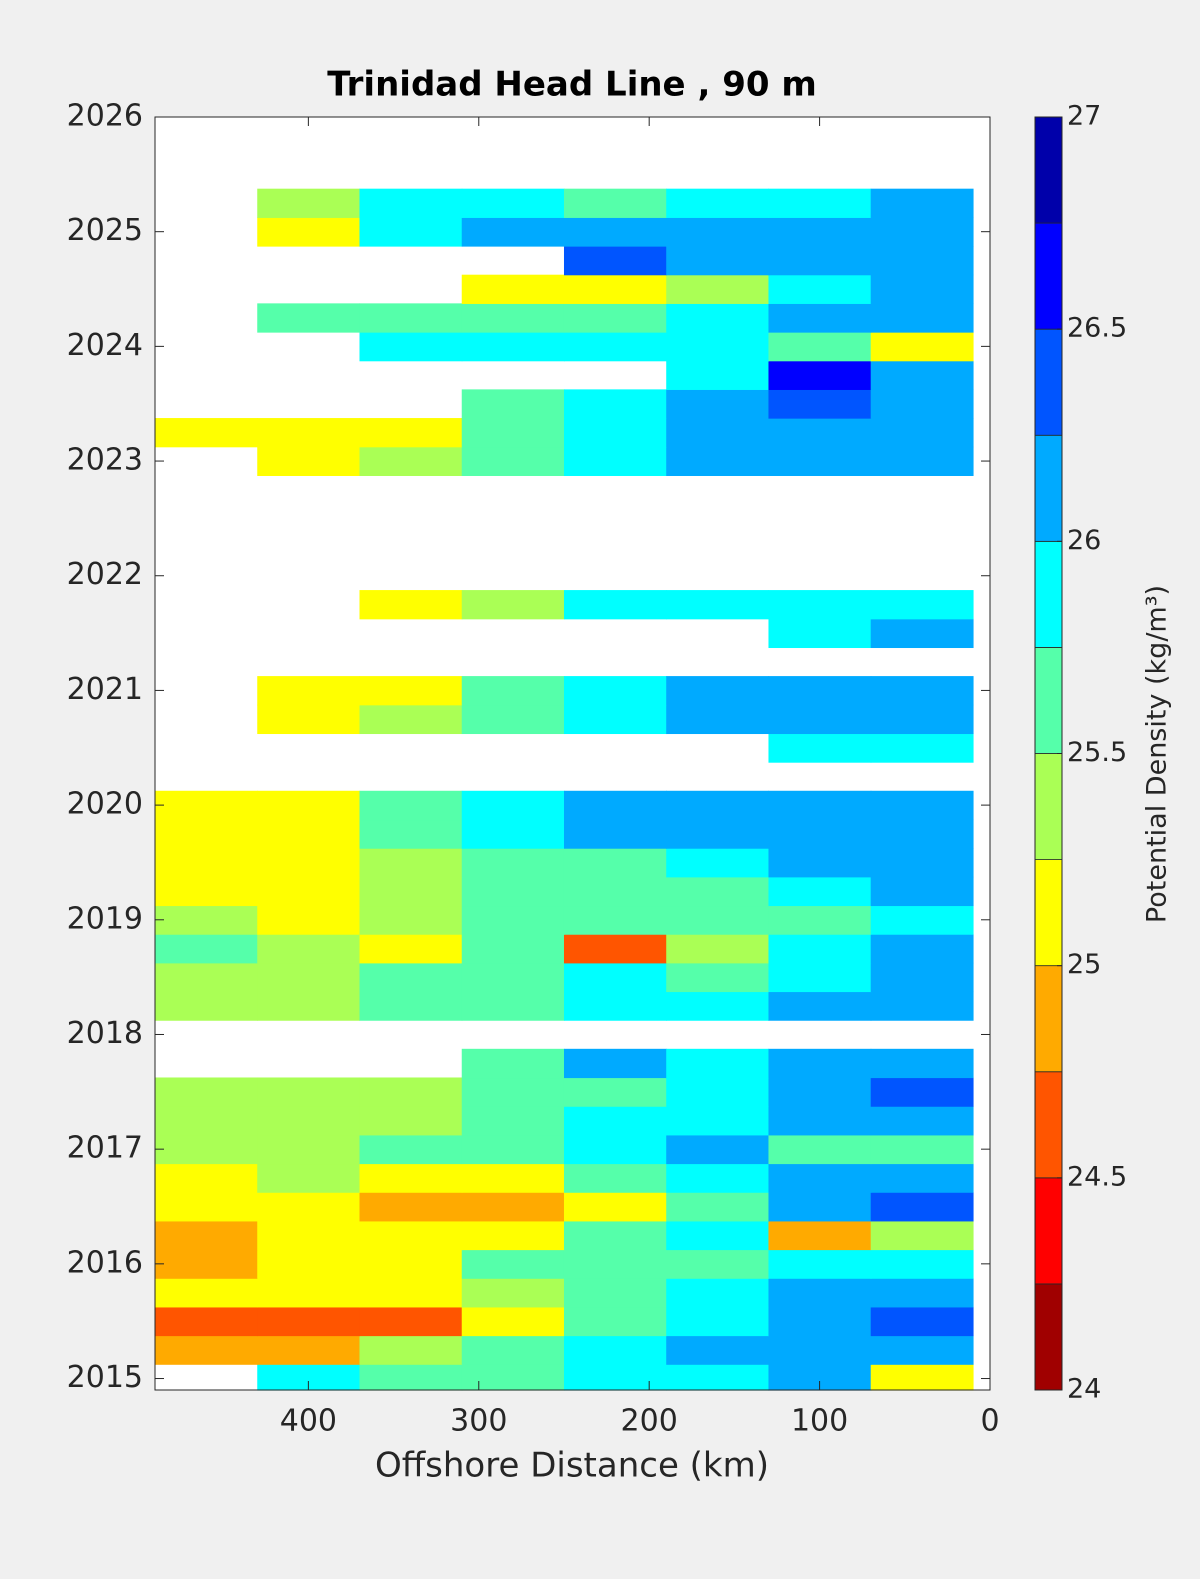 Image resolution: width=1200 pixels, height=1579 pixels. Describe the element at coordinates (1084, 116) in the screenshot. I see `colorbar-tick-label: 27` at that location.